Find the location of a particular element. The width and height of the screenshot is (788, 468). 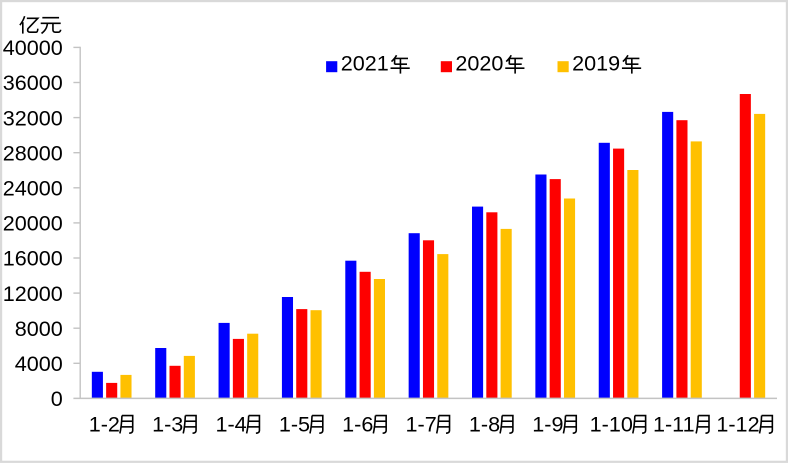

svg-text: 20000 is located at coordinates (33, 223).